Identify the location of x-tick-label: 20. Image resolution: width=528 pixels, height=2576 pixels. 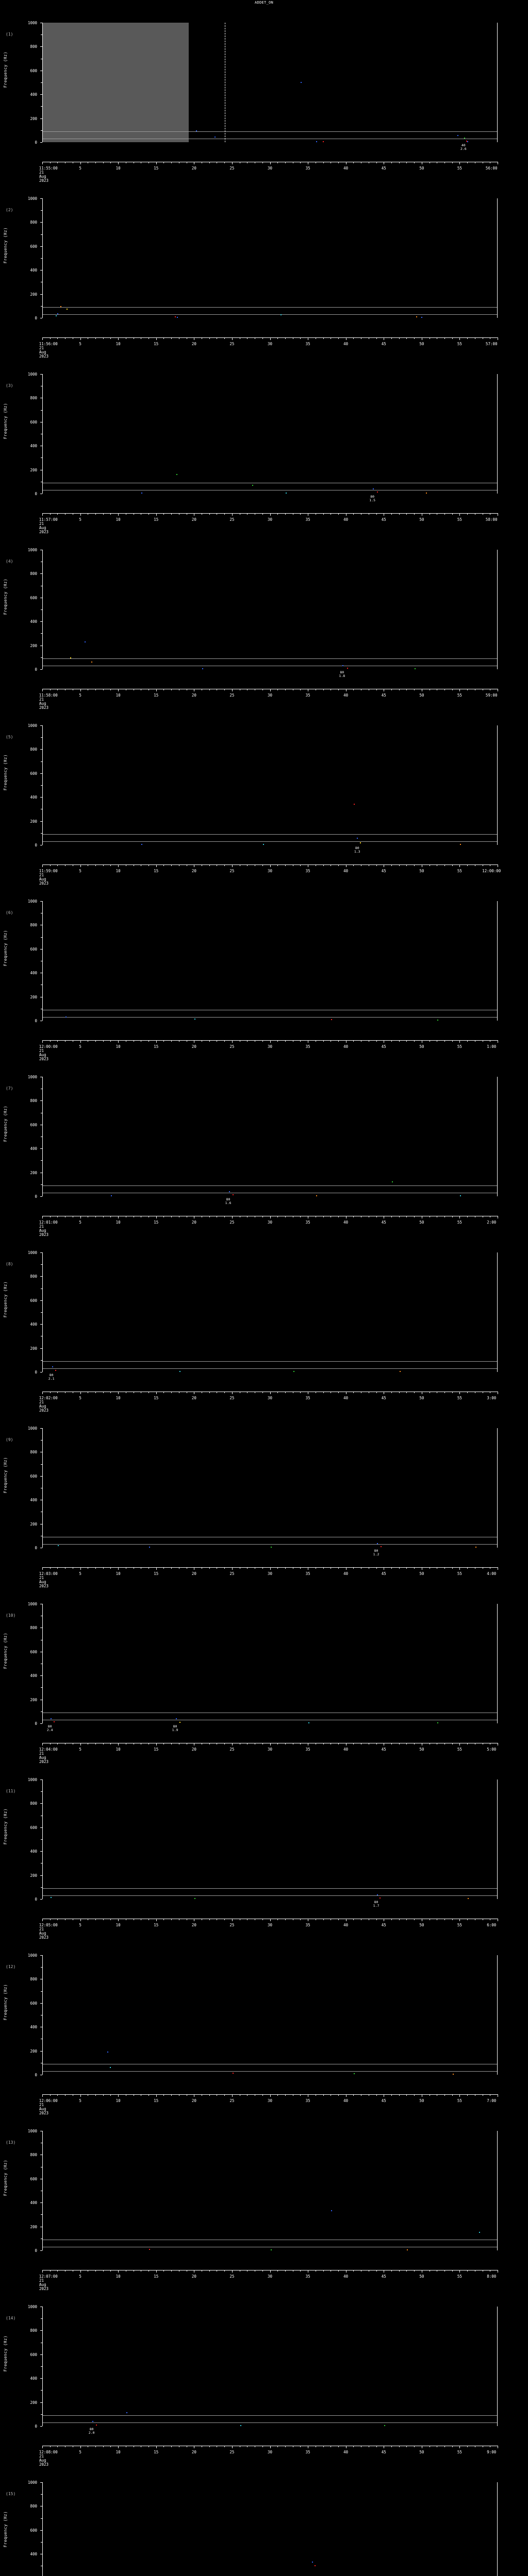
(194, 1749).